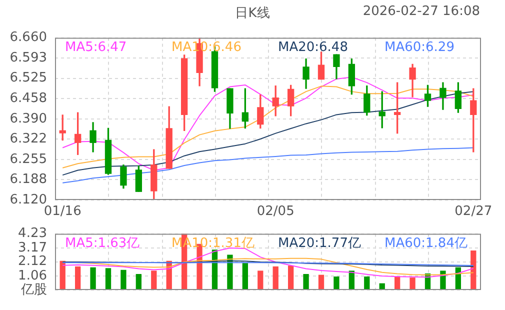 The image size is (505, 310). I want to click on y-tick-label: 6.390, so click(28, 118).